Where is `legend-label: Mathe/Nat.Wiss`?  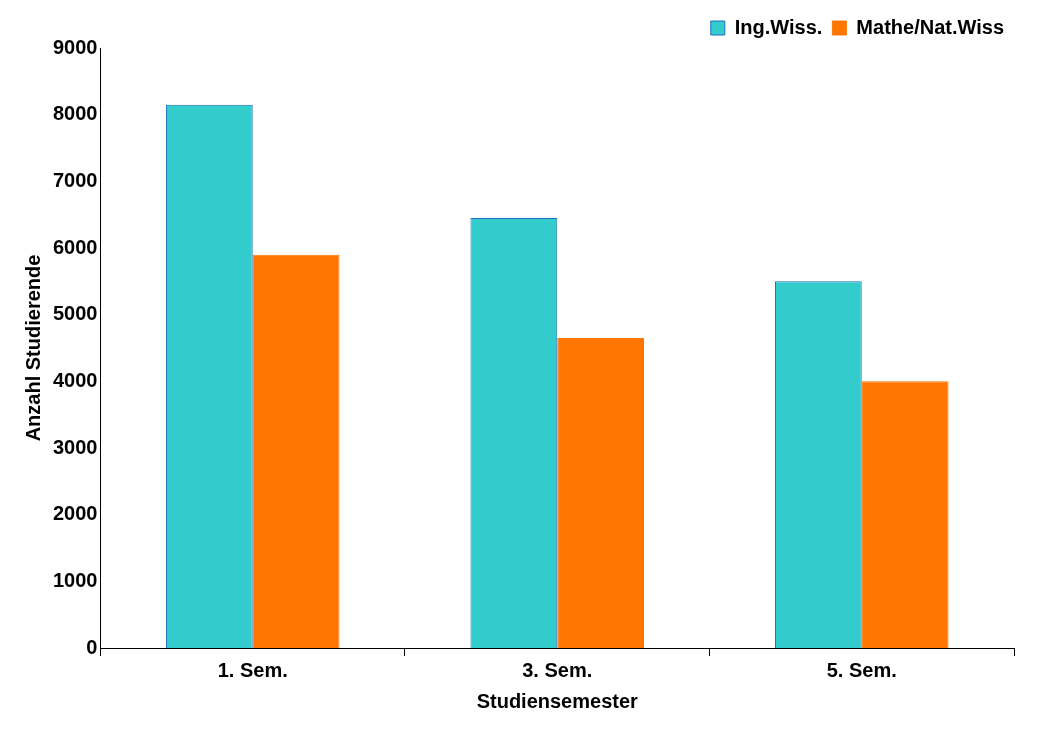
legend-label: Mathe/Nat.Wiss is located at coordinates (930, 26).